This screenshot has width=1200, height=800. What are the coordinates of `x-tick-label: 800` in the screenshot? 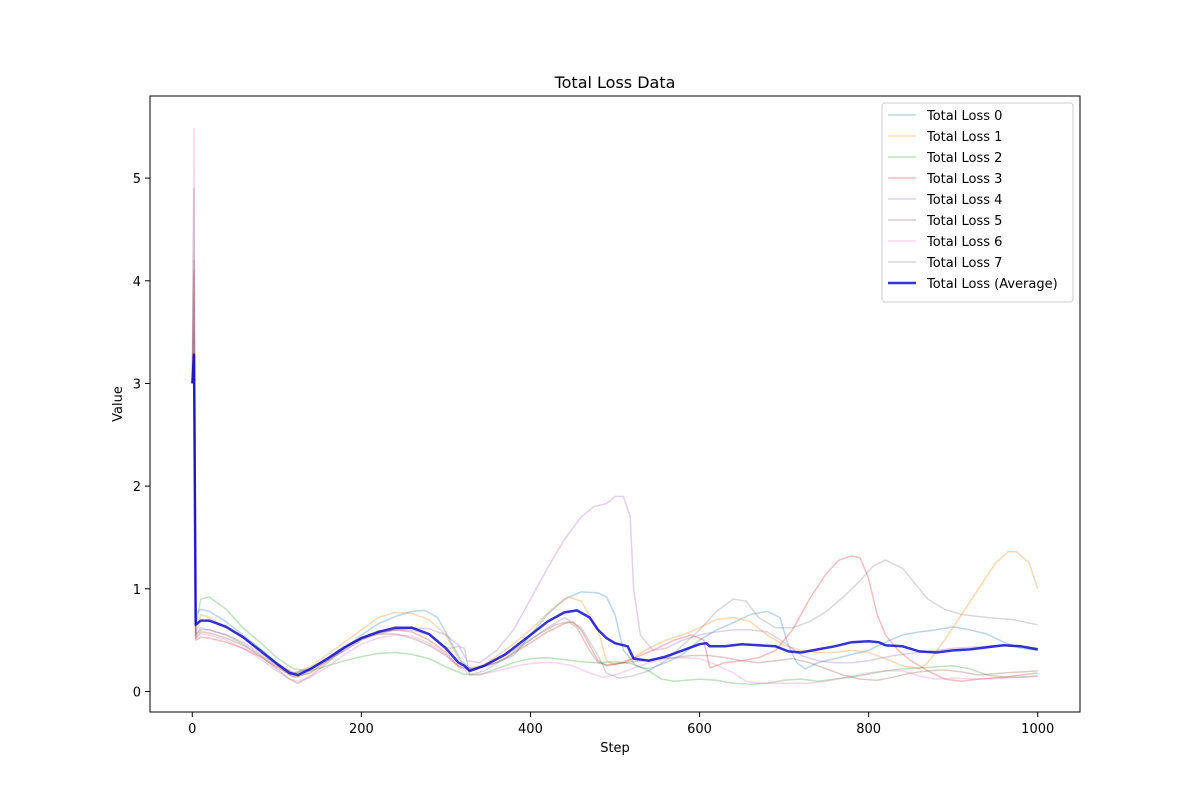 It's located at (868, 729).